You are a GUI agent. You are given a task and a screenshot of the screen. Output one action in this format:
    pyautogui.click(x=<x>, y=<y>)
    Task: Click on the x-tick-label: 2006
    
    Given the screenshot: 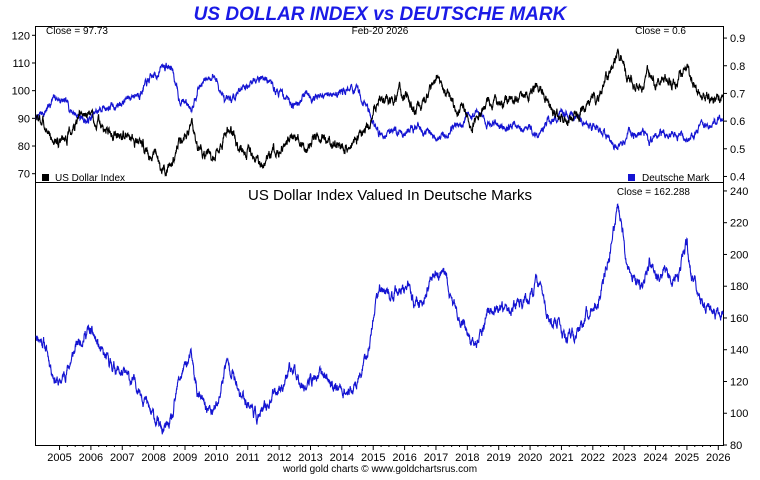 What is the action you would take?
    pyautogui.click(x=91, y=458)
    